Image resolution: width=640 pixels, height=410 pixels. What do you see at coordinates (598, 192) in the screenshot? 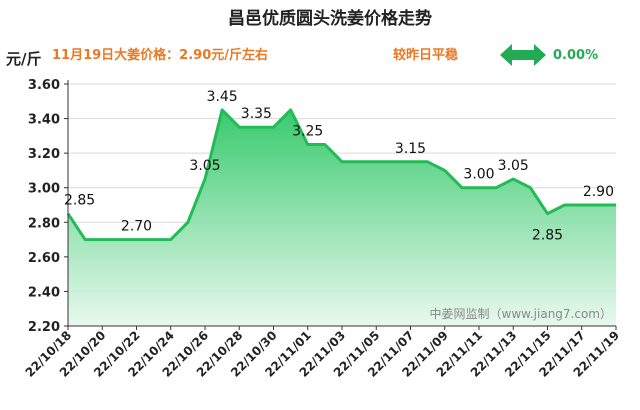
I see `data-label: 2.90` at bounding box center [598, 192].